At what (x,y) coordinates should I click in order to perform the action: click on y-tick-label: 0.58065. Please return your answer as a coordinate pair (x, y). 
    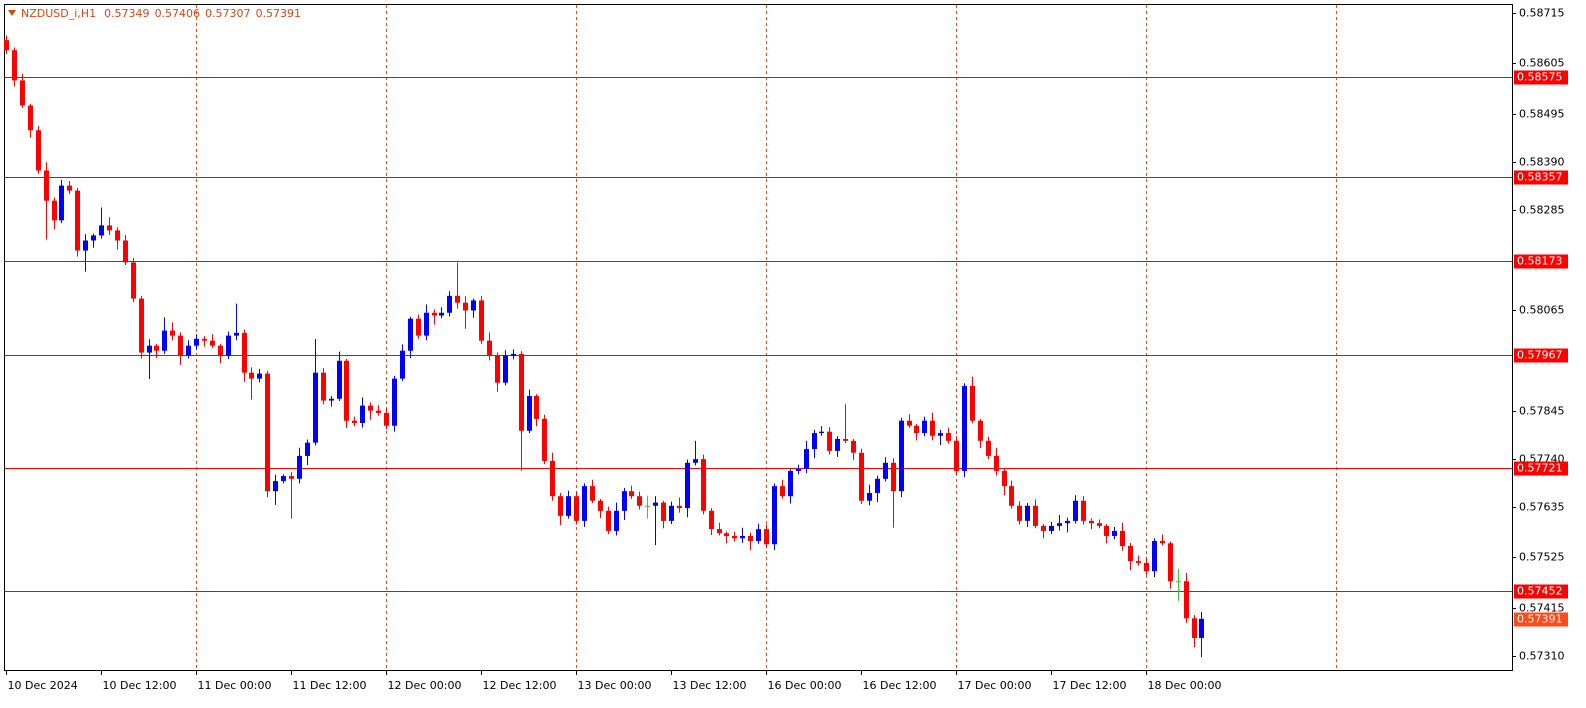
    Looking at the image, I should click on (1542, 310).